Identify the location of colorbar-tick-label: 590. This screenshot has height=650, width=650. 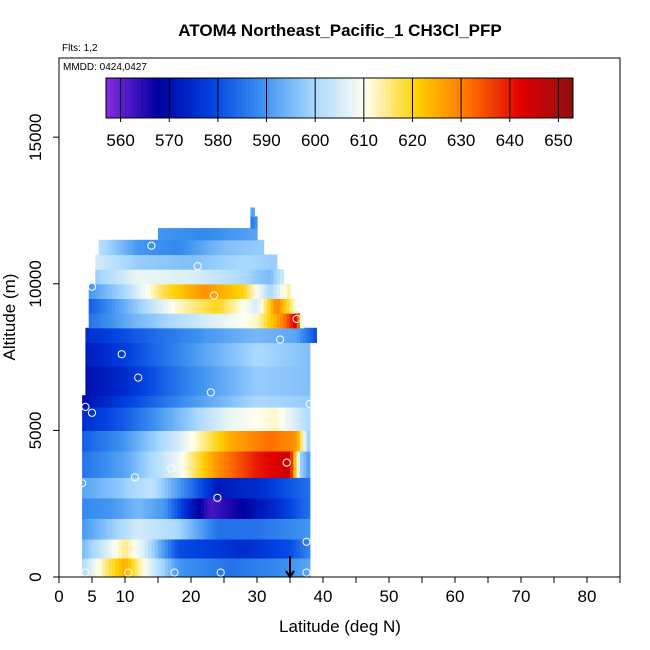
(266, 140).